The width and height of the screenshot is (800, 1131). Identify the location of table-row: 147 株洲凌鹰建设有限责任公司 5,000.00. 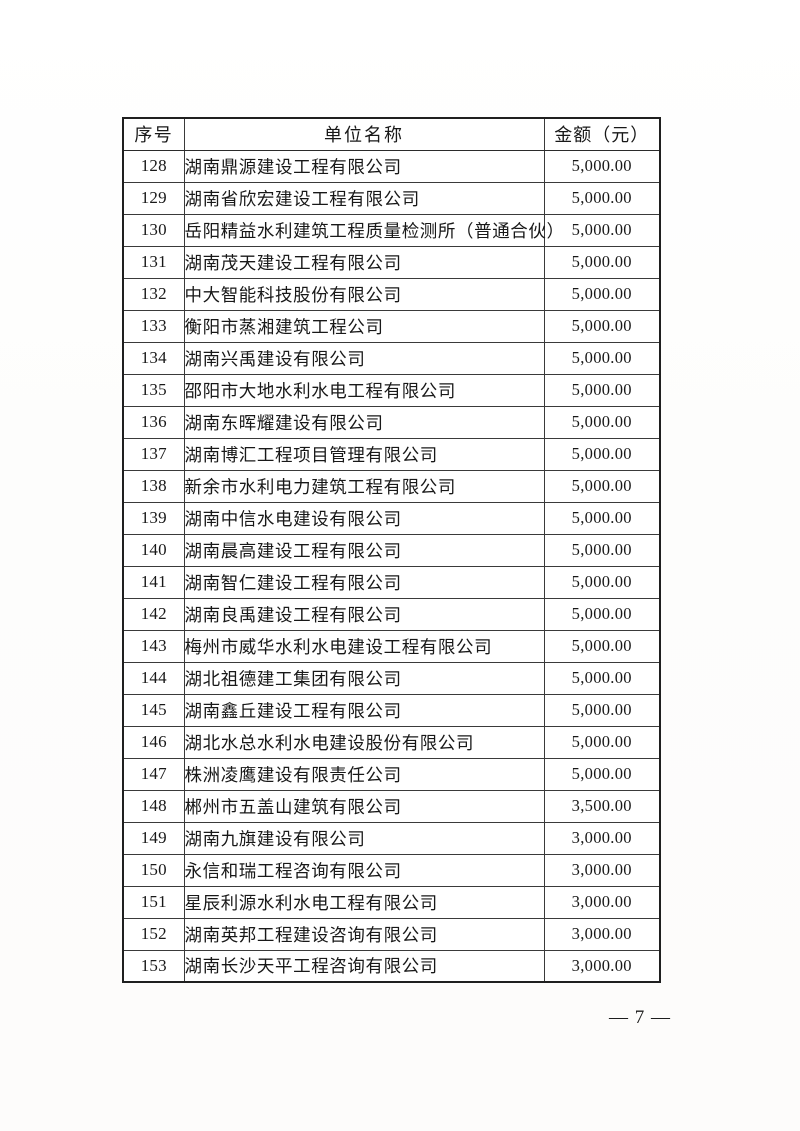
(391, 774).